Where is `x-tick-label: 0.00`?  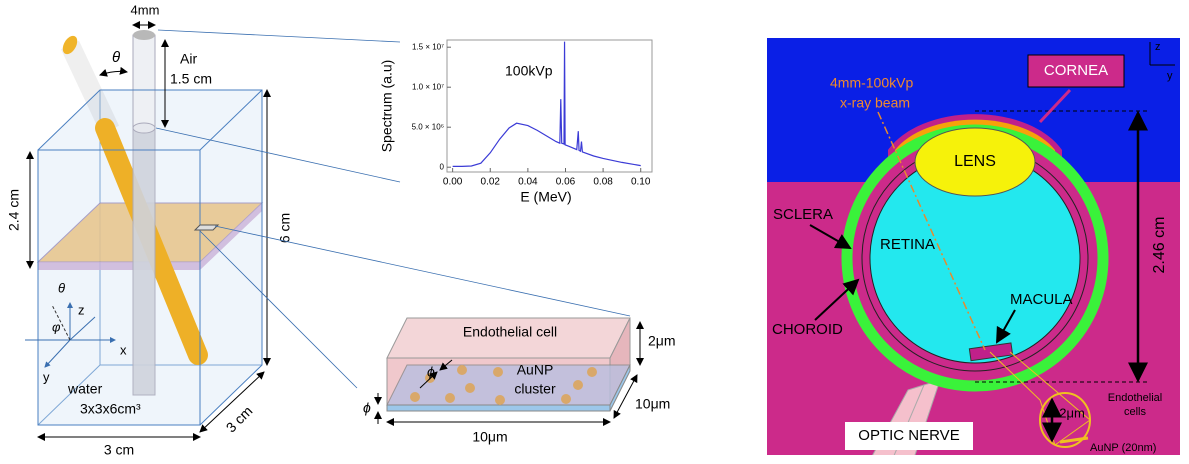 x-tick-label: 0.00 is located at coordinates (453, 182).